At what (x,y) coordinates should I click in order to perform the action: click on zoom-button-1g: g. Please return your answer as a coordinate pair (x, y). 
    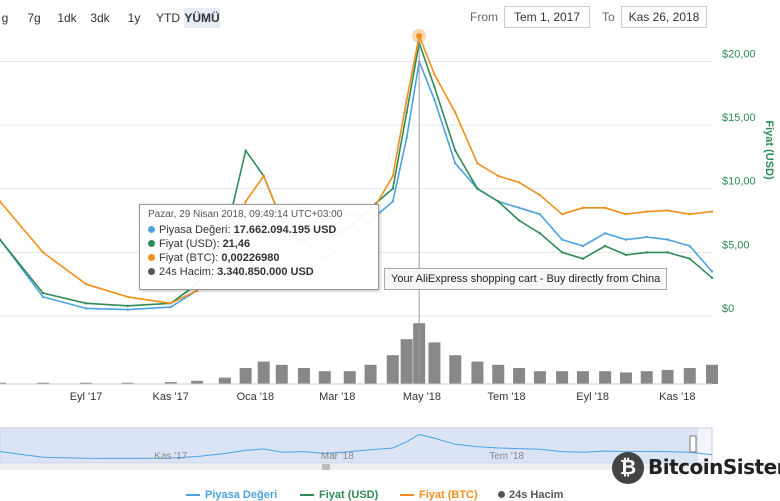
    Looking at the image, I should click on (5, 18).